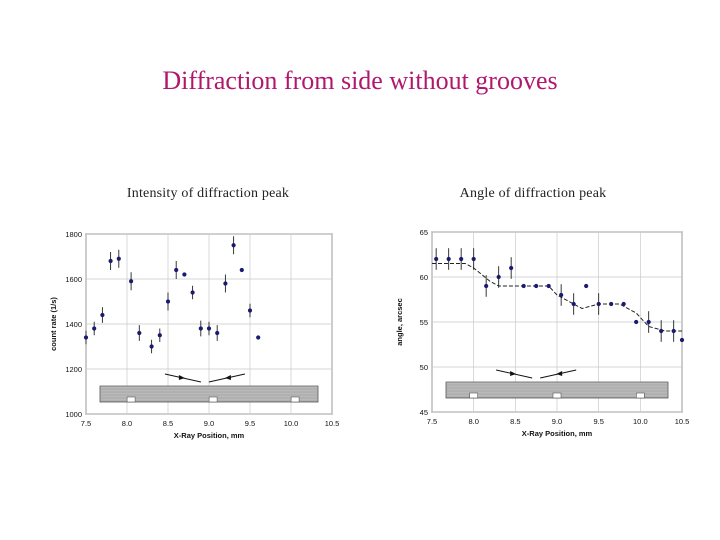 Image resolution: width=720 pixels, height=540 pixels. I want to click on y-tick-label: 65, so click(424, 232).